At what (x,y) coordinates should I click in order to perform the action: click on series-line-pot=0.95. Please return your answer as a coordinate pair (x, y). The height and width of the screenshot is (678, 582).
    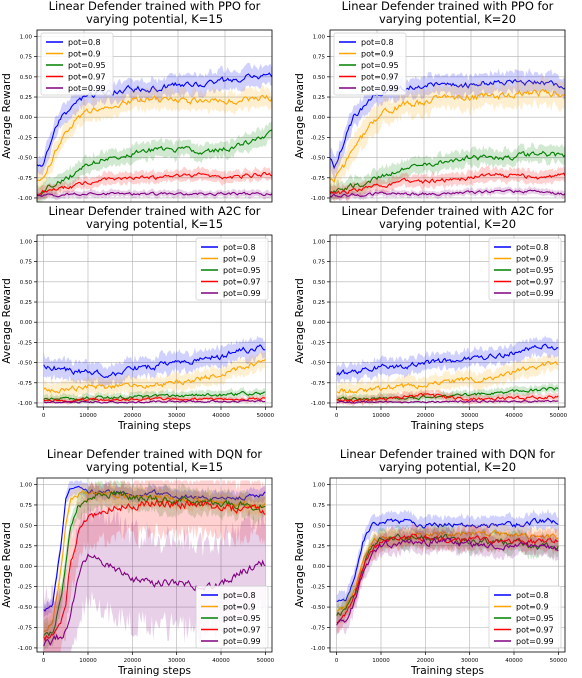
    Looking at the image, I should click on (154, 396).